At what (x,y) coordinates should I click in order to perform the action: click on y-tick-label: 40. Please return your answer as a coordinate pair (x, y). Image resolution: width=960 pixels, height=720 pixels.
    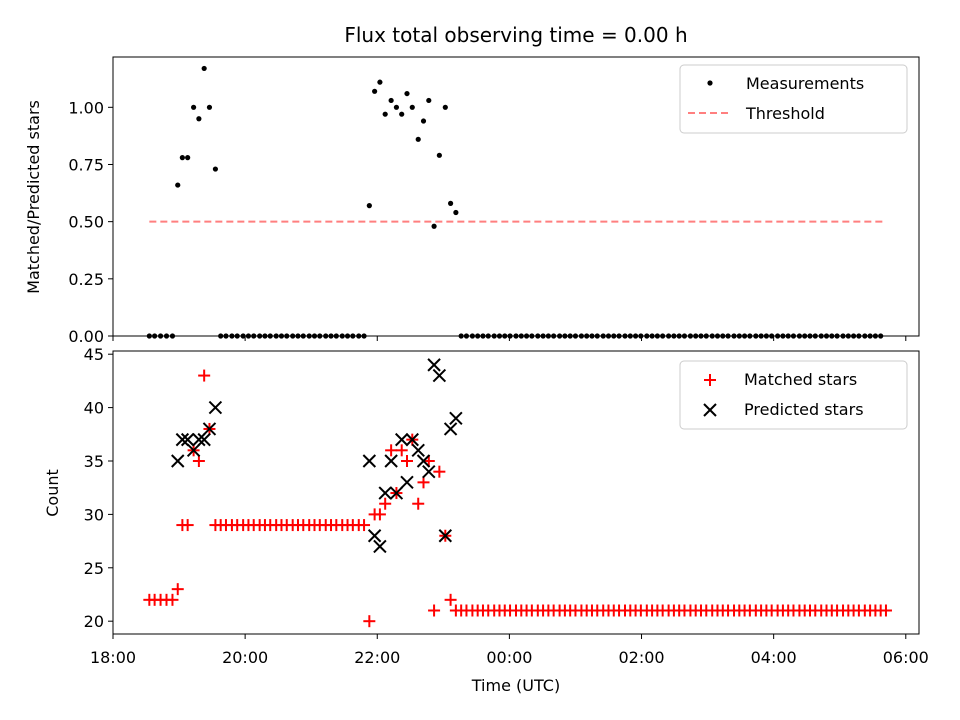
    Looking at the image, I should click on (94, 408).